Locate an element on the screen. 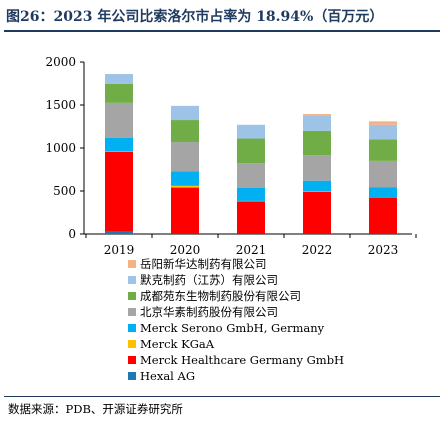 The width and height of the screenshot is (444, 423). legend-label: 岳阳新华达制药有限公司 is located at coordinates (203, 264).